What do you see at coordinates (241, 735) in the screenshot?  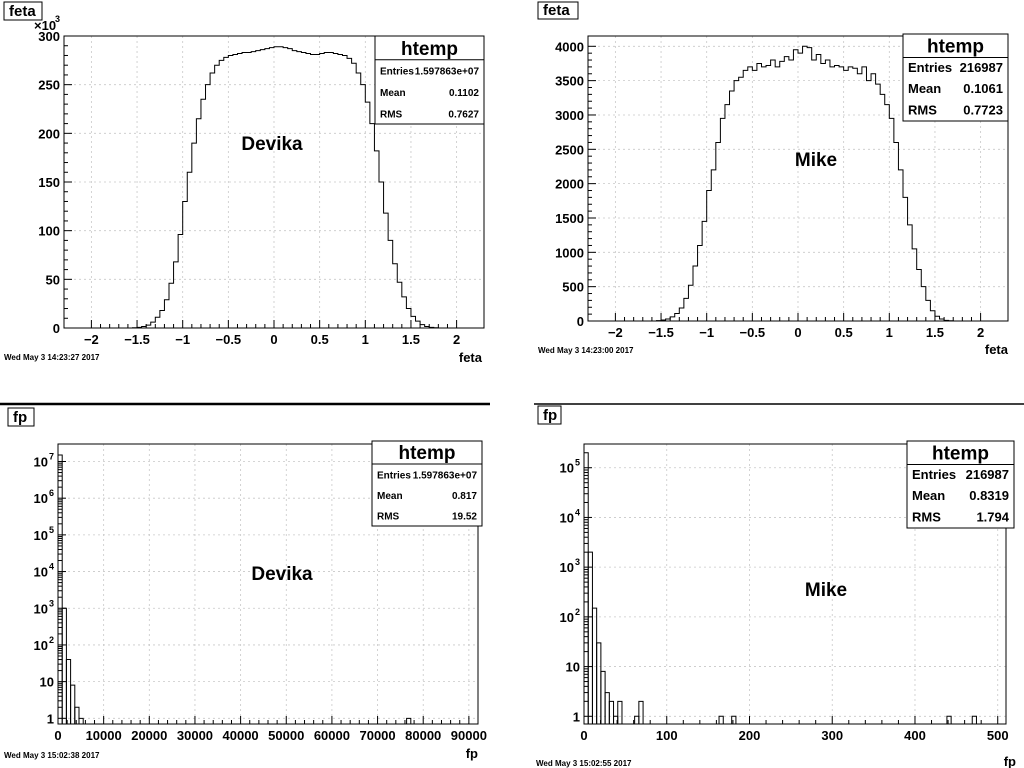 I see `x-tick-label: 40000` at bounding box center [241, 735].